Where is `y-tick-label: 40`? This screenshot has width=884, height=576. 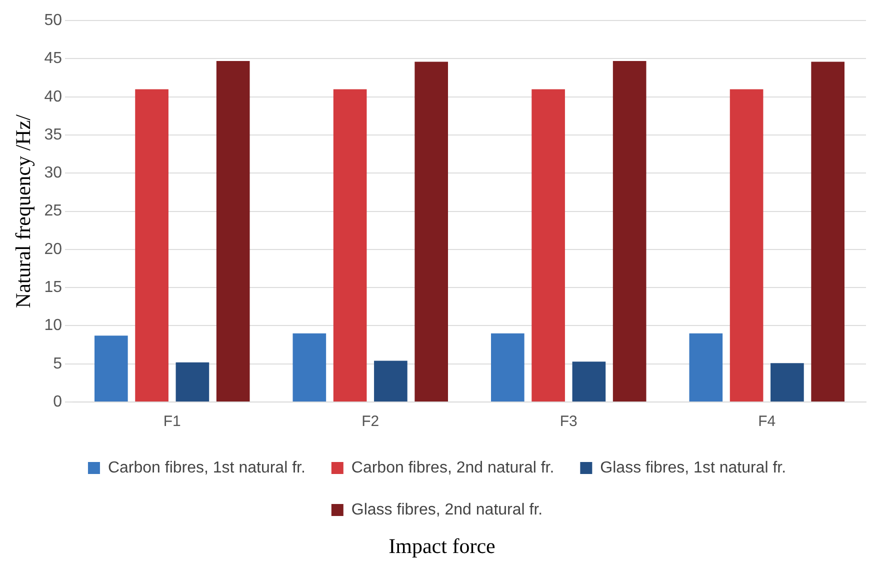
y-tick-label: 40 is located at coordinates (53, 97).